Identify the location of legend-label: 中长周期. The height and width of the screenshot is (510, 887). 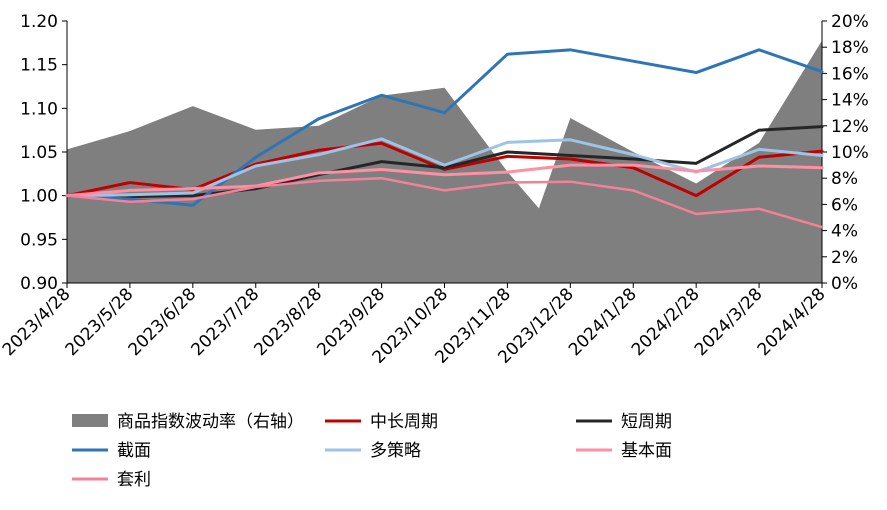
(404, 422).